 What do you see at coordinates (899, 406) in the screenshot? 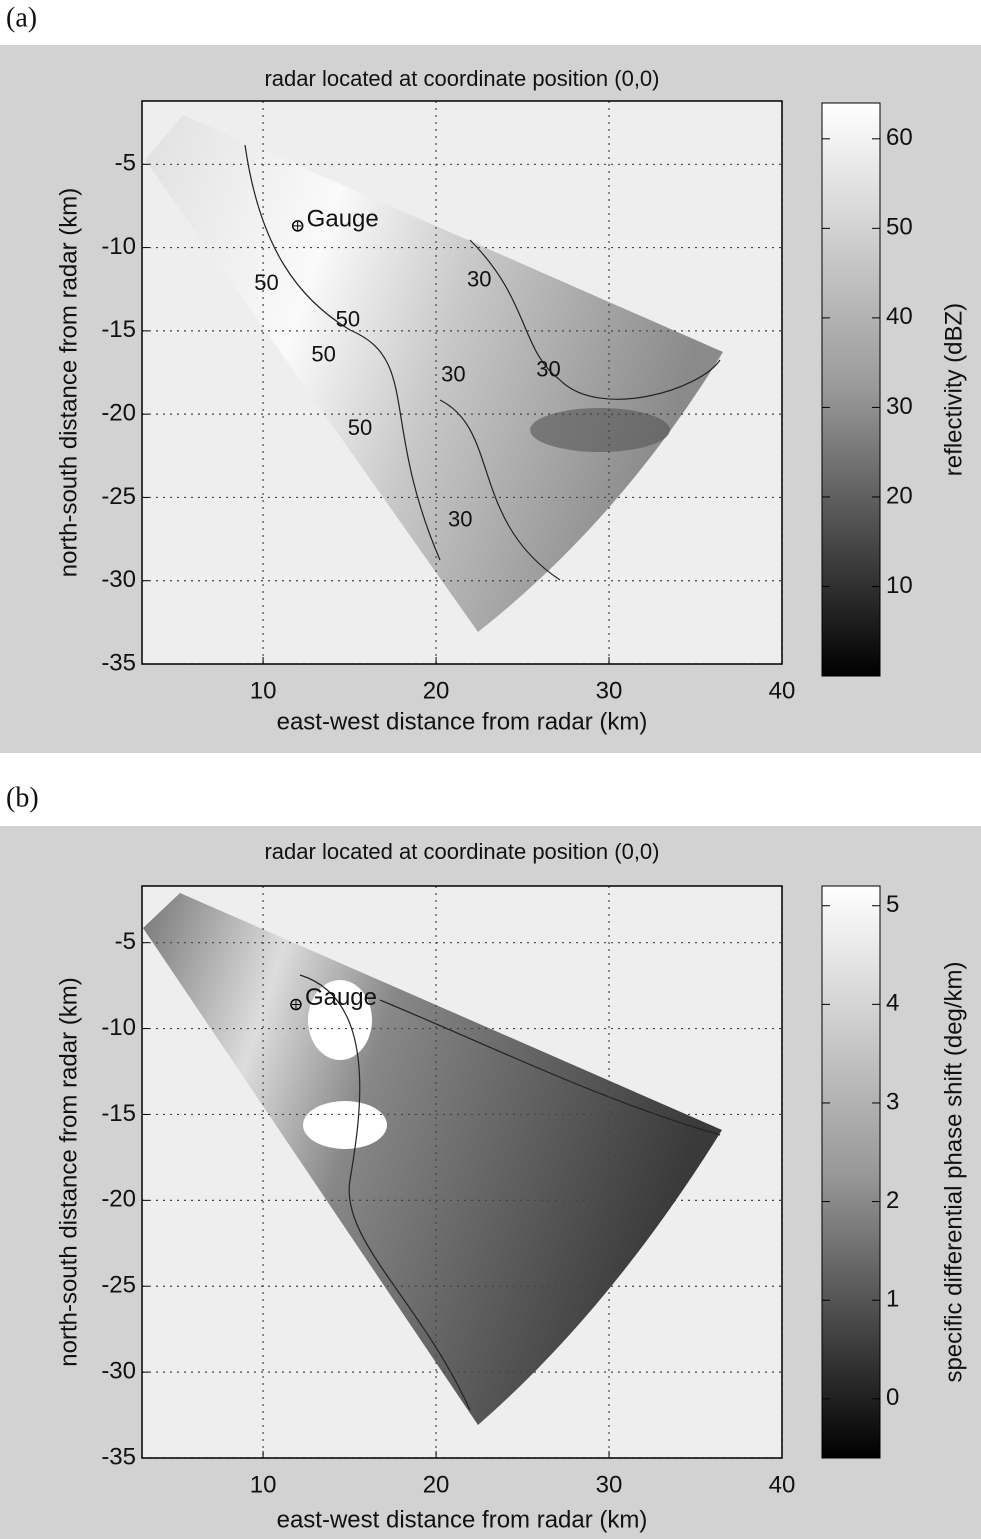
I see `colorbar-tick-label: 30` at bounding box center [899, 406].